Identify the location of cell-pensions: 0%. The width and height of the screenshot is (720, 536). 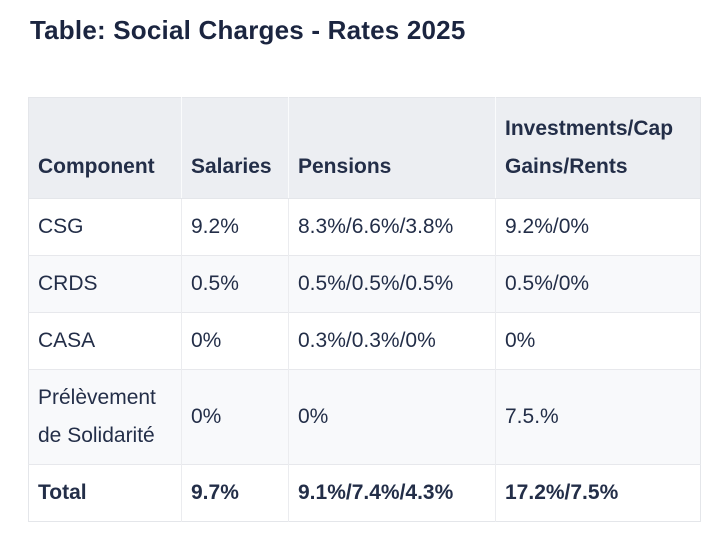
(392, 417).